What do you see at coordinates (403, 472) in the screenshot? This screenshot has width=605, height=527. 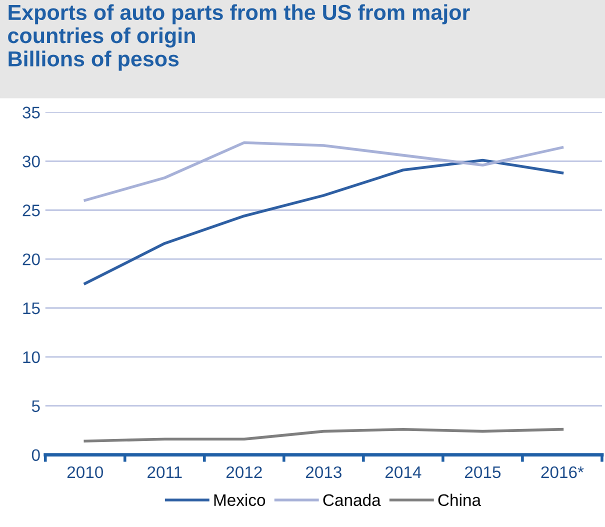 I see `x-tick-label: 2014` at bounding box center [403, 472].